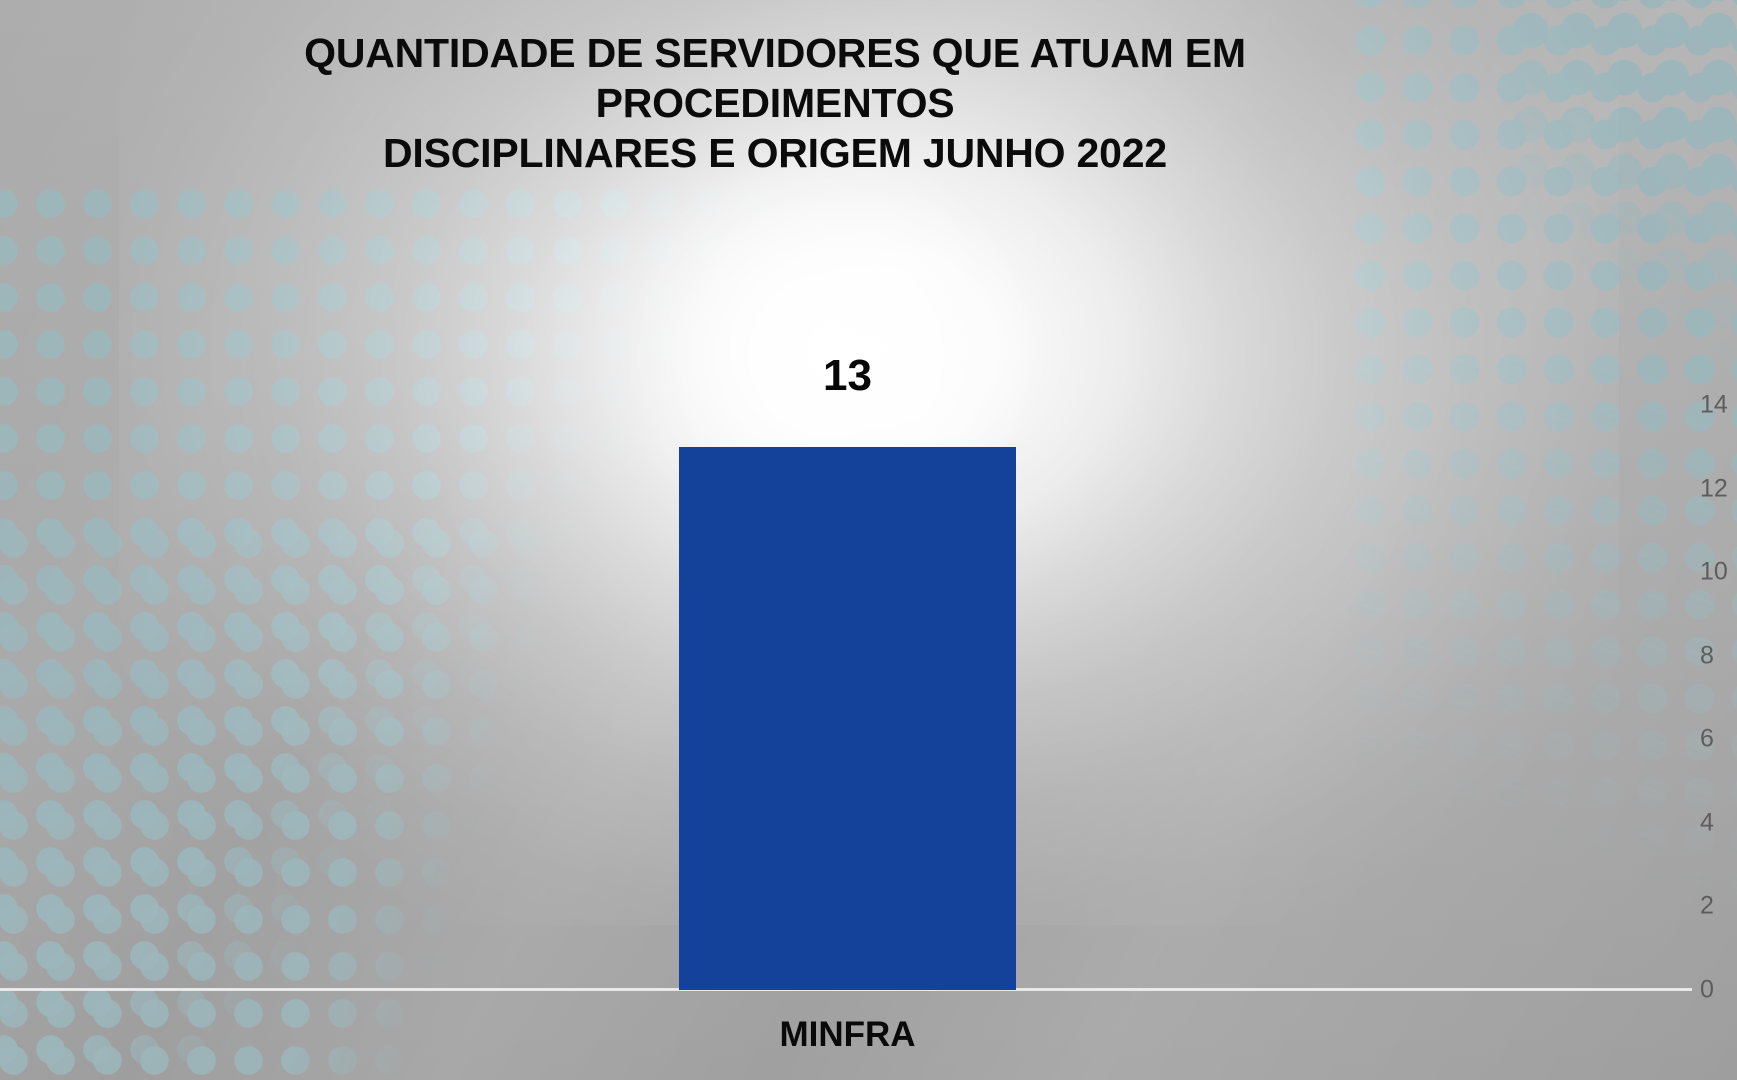 This screenshot has width=1737, height=1080. Describe the element at coordinates (1622, 195) in the screenshot. I see `halftone-dots-top-right-decoration` at that location.